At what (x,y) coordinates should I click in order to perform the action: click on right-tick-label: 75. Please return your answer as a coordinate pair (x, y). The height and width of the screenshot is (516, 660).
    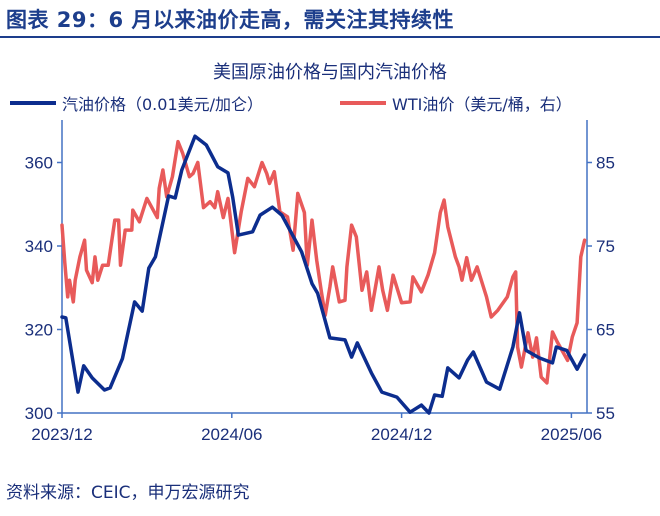
    Looking at the image, I should click on (605, 246).